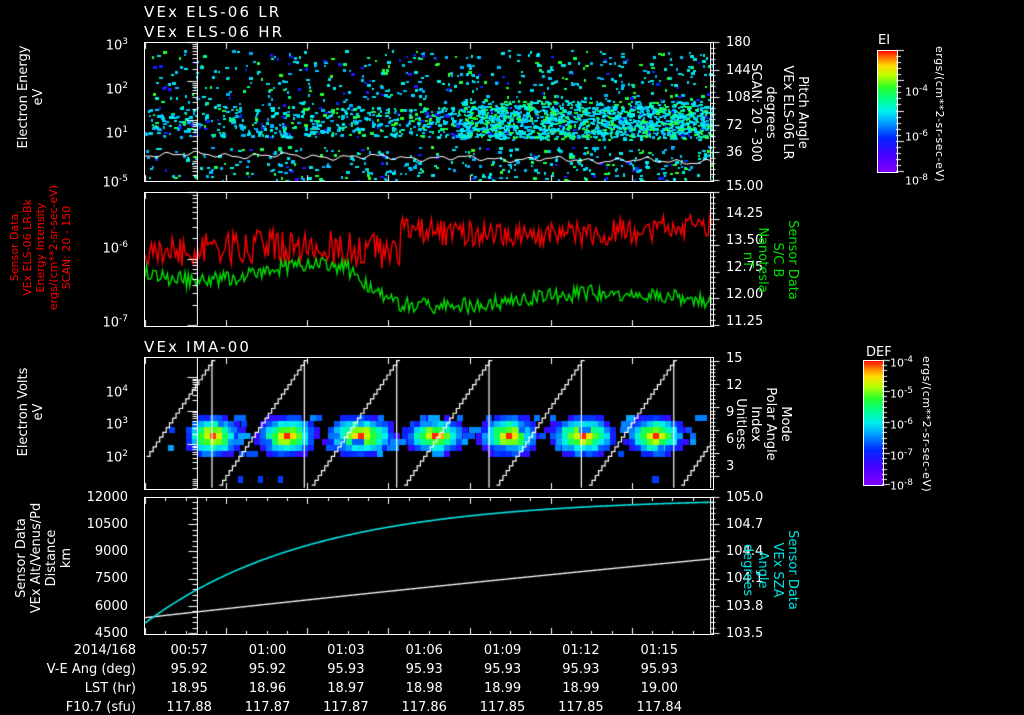 The image size is (1024, 715). I want to click on panel4-ytick-104-4: 104.4, so click(745, 551).